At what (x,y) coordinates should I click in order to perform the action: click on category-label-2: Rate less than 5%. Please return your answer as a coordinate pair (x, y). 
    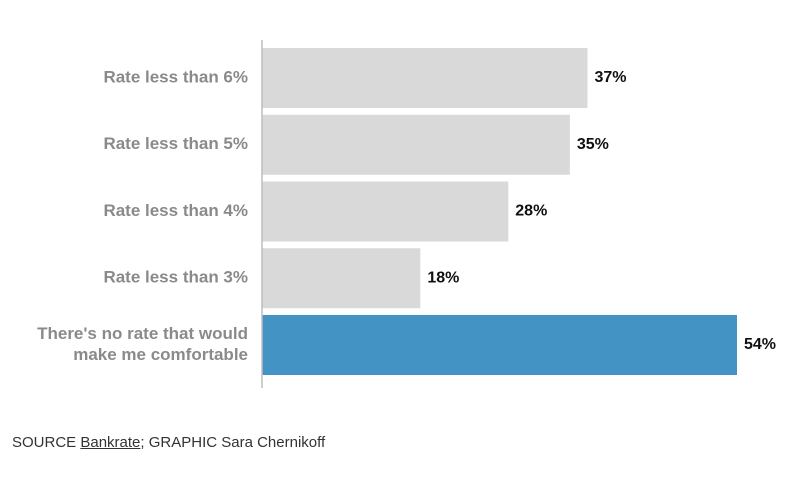
    Looking at the image, I should click on (175, 143).